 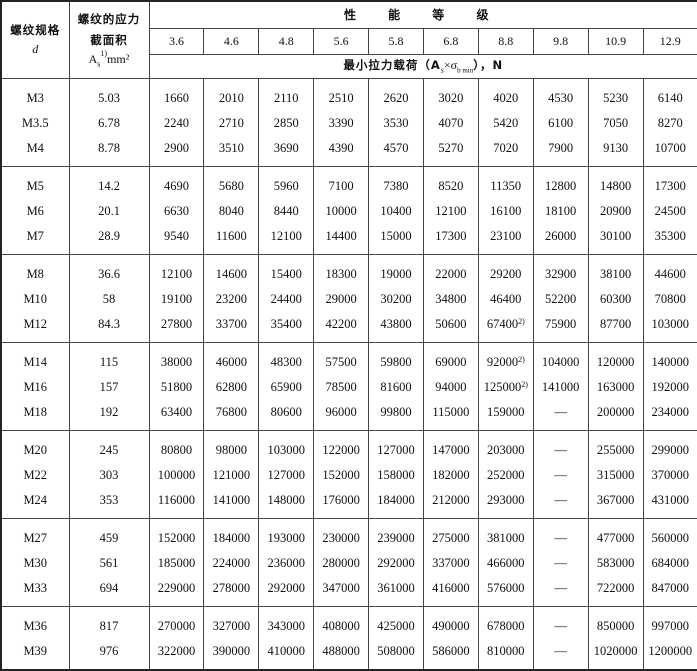 I want to click on load-cell-3.6: 152000 185000 229000, so click(x=176, y=562).